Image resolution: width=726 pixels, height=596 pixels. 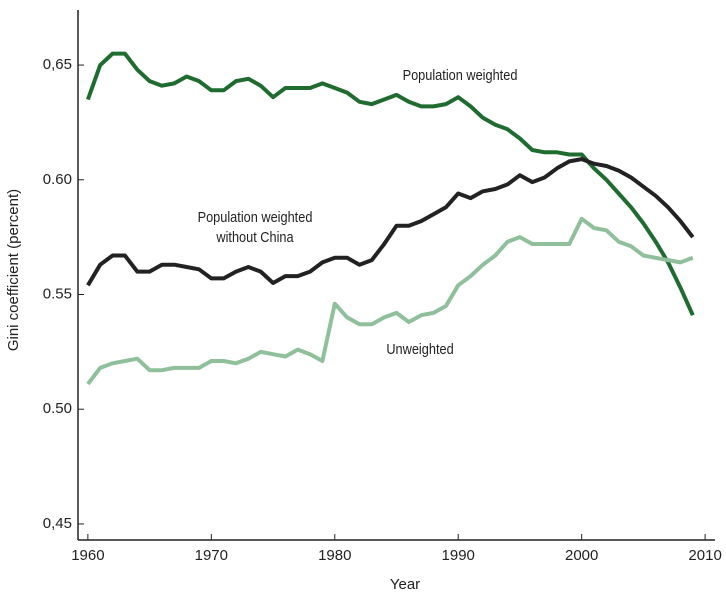 I want to click on x-tick-label: 2000, so click(x=581, y=555).